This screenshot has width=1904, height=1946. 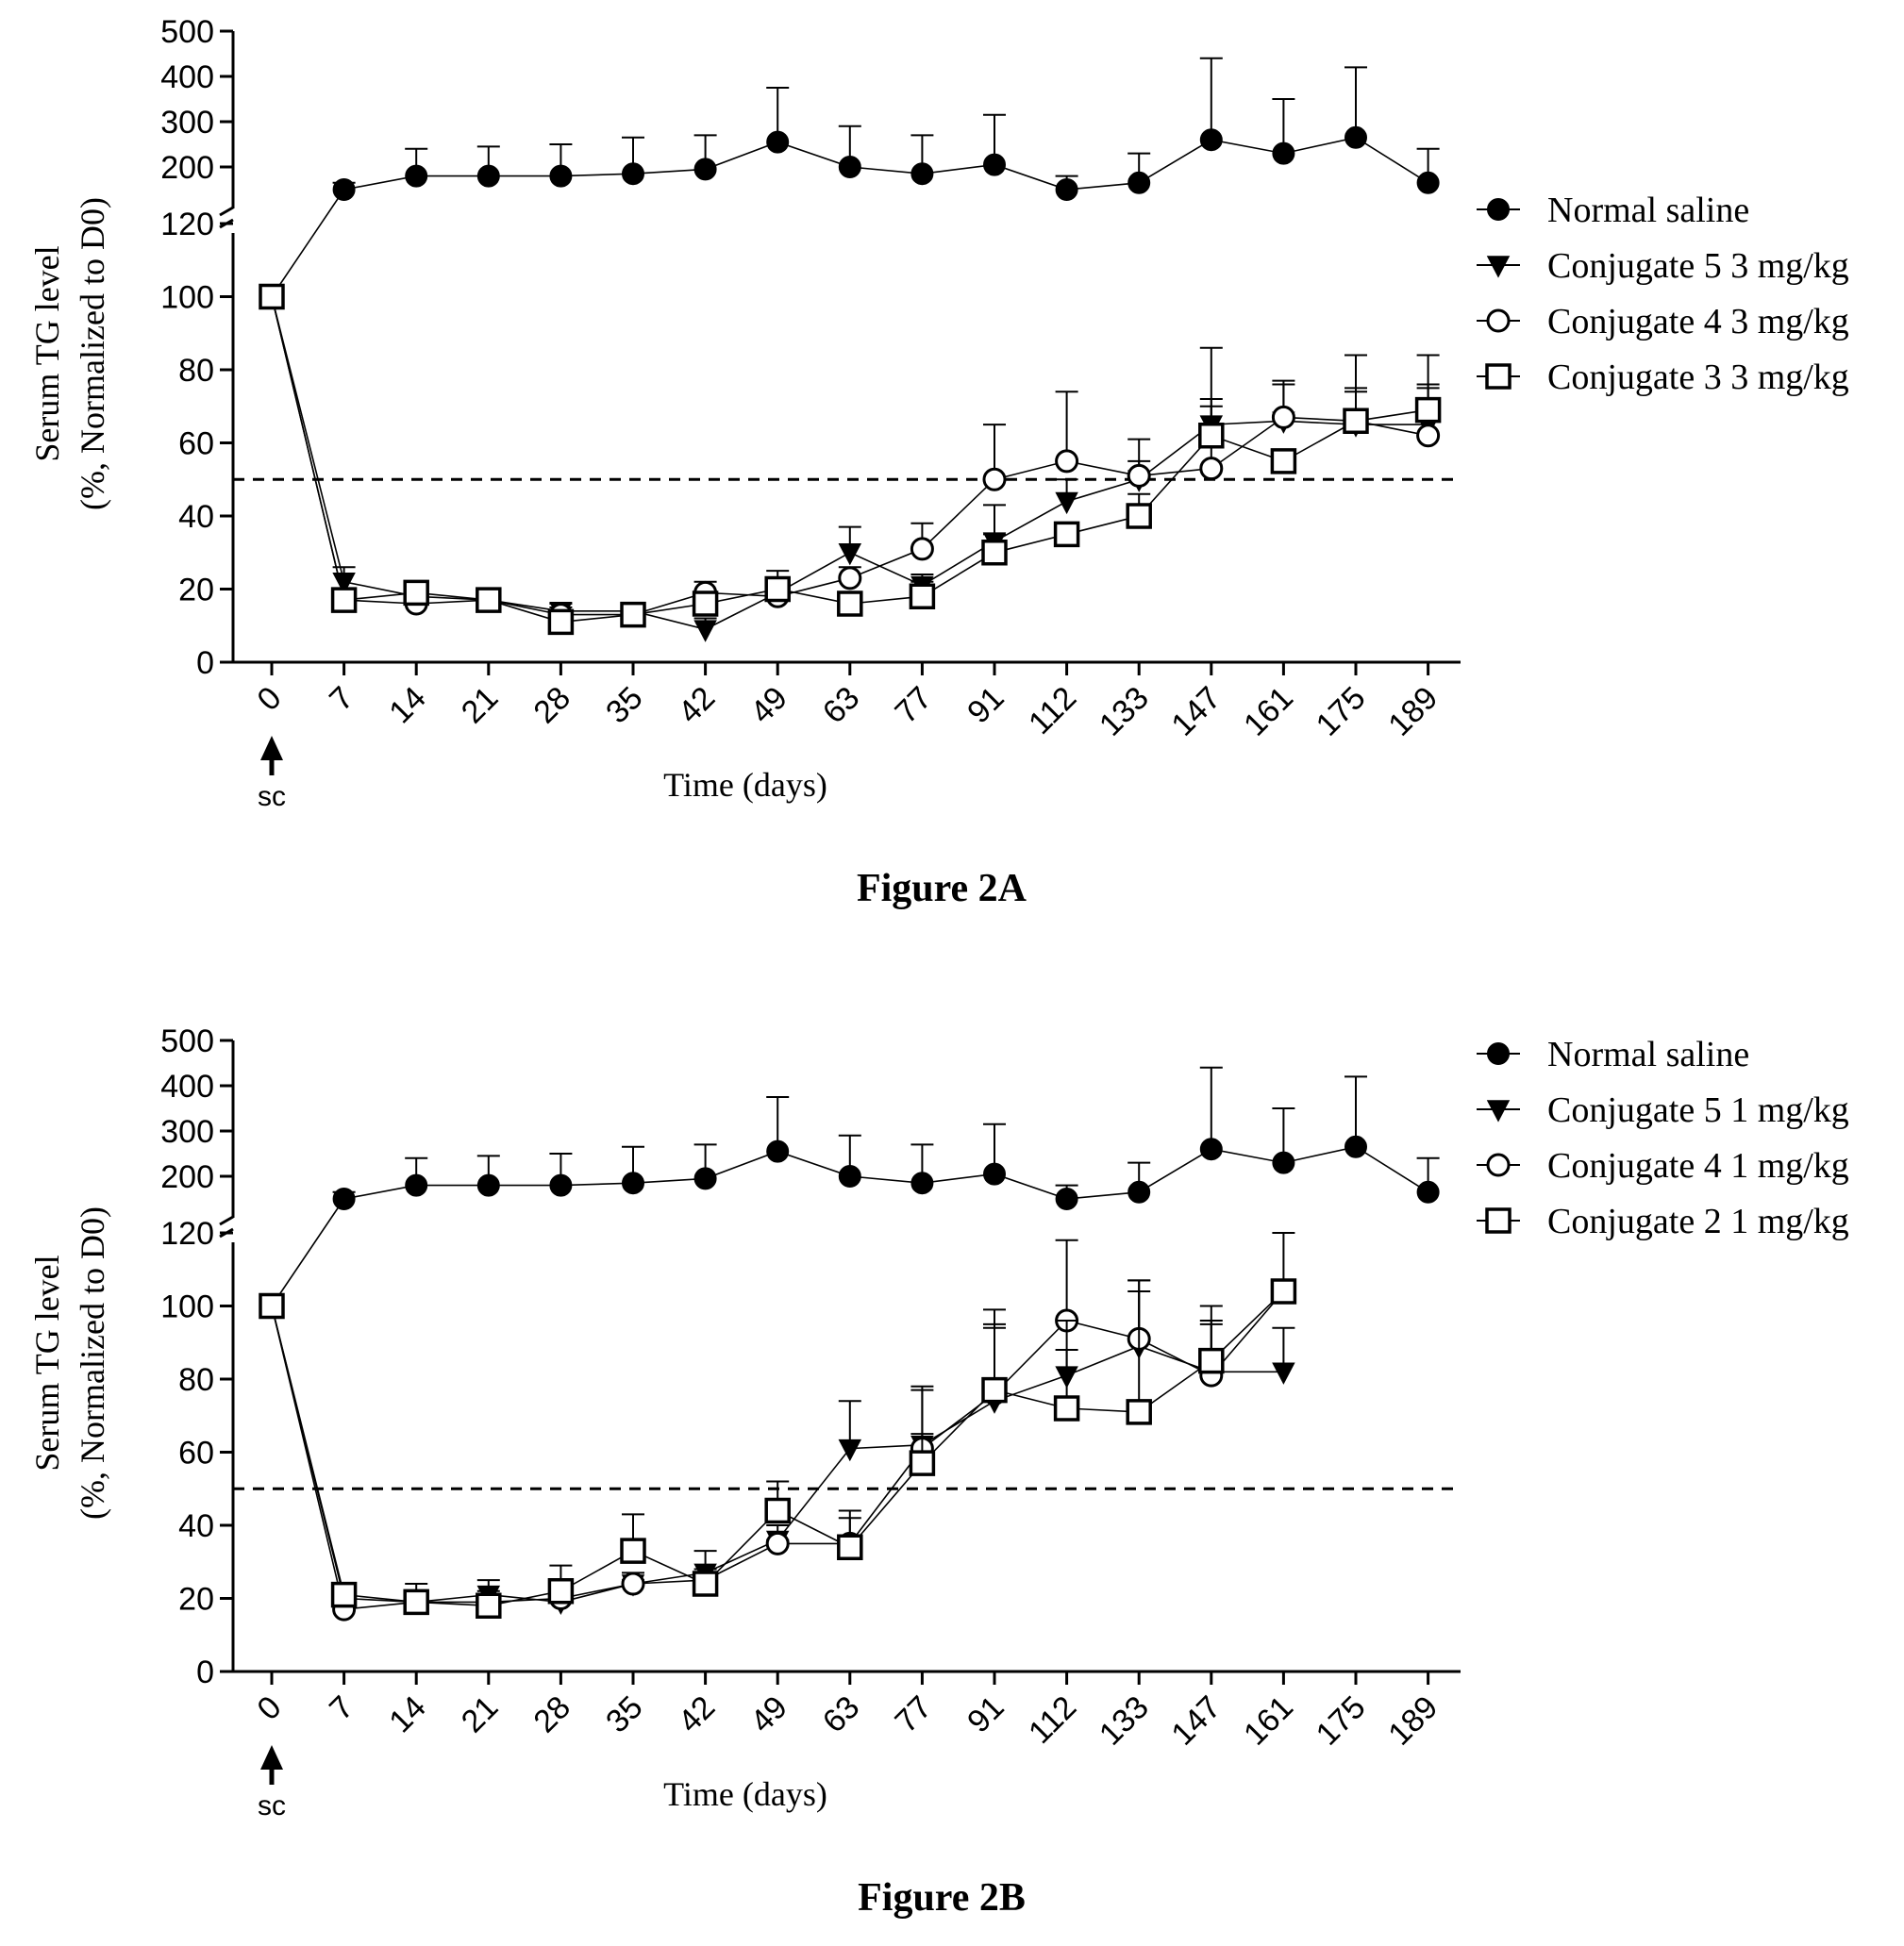 What do you see at coordinates (226, 1220) in the screenshot?
I see `axis-break-mark` at bounding box center [226, 1220].